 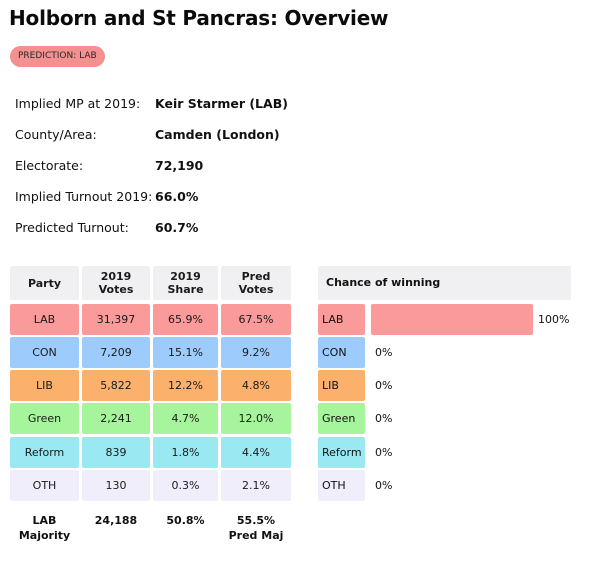 I want to click on info-value: Keir Starmer (LAB), so click(x=221, y=103).